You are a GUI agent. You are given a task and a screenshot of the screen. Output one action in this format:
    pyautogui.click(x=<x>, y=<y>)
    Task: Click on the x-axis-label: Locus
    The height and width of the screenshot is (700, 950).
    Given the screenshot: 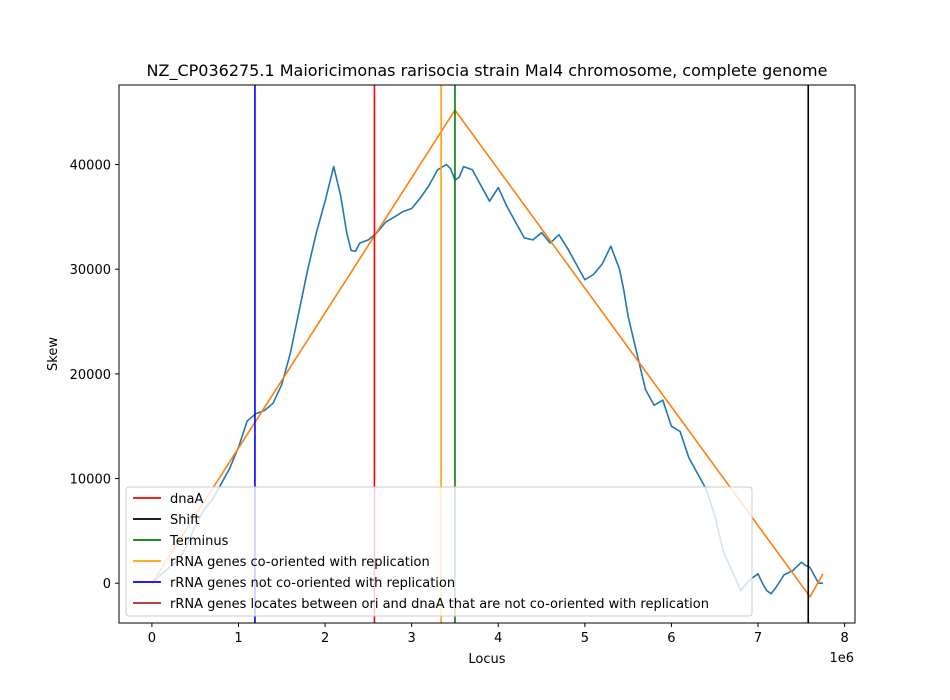 What is the action you would take?
    pyautogui.click(x=486, y=659)
    